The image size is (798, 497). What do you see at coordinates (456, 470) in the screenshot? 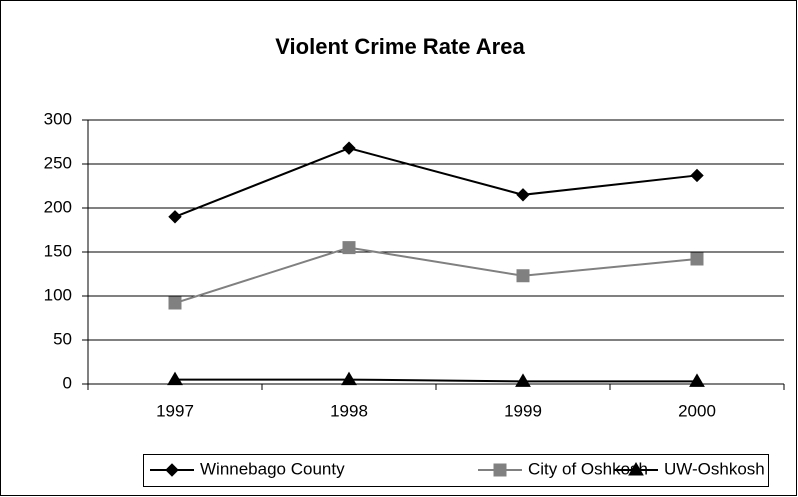
I see `legend-box` at bounding box center [456, 470].